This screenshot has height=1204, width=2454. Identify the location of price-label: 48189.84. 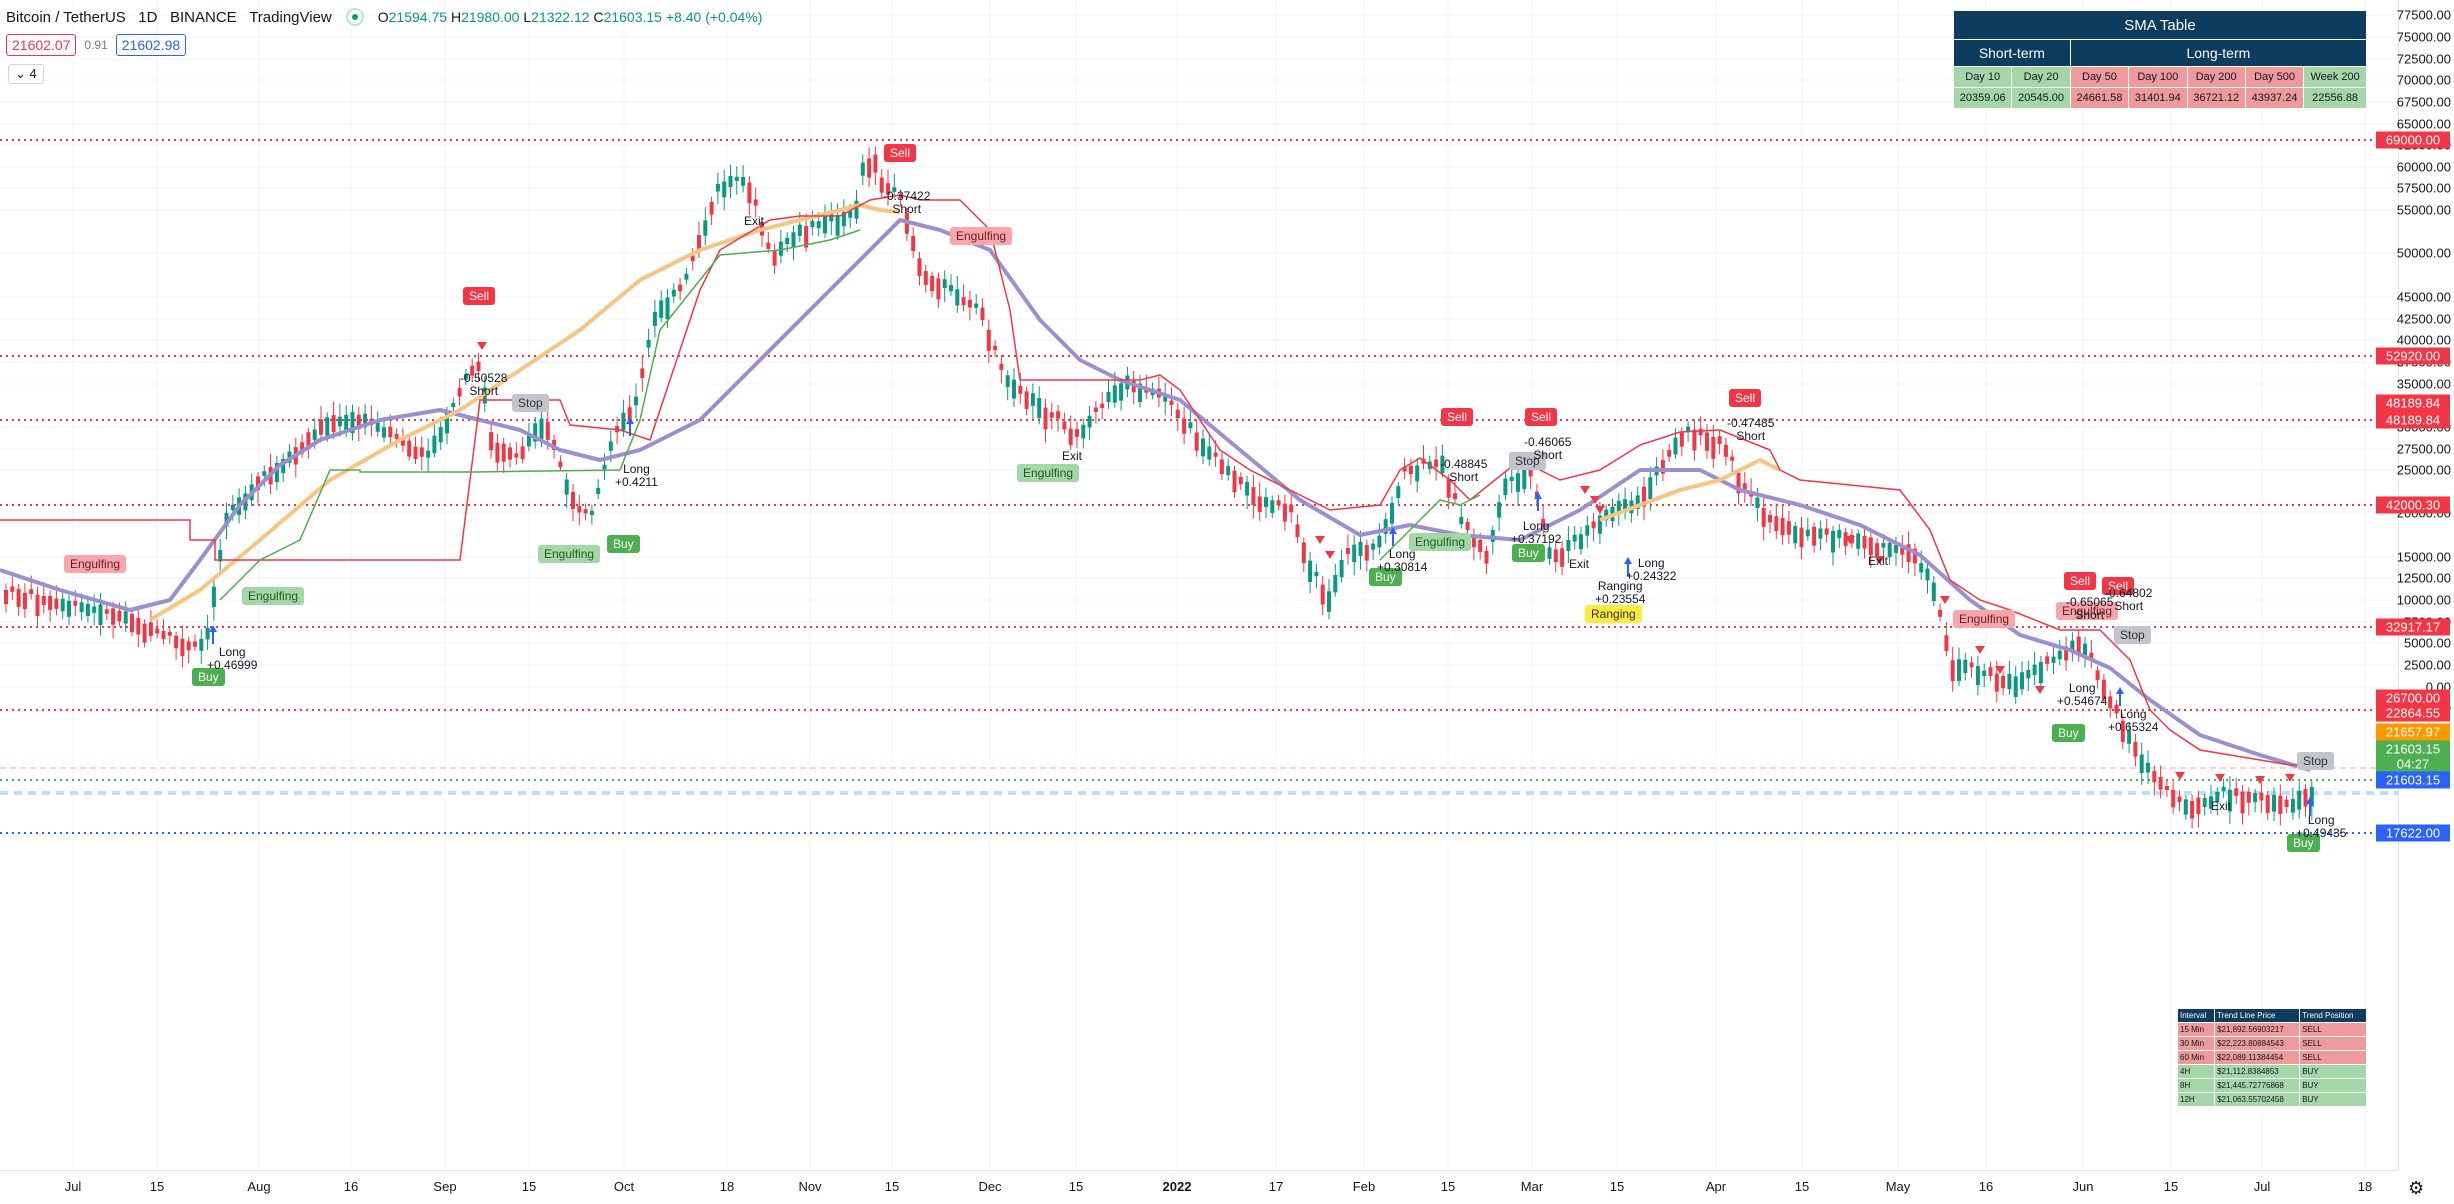
(2413, 420).